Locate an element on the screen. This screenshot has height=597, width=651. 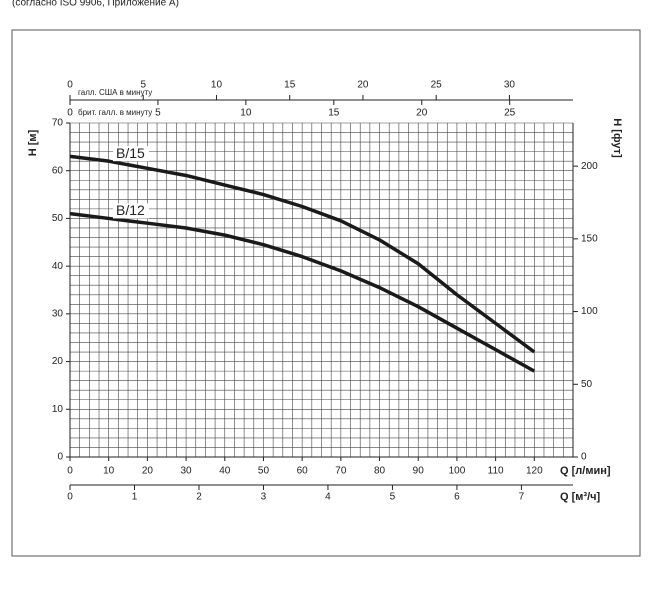
x-tick-label: 30 is located at coordinates (187, 471).